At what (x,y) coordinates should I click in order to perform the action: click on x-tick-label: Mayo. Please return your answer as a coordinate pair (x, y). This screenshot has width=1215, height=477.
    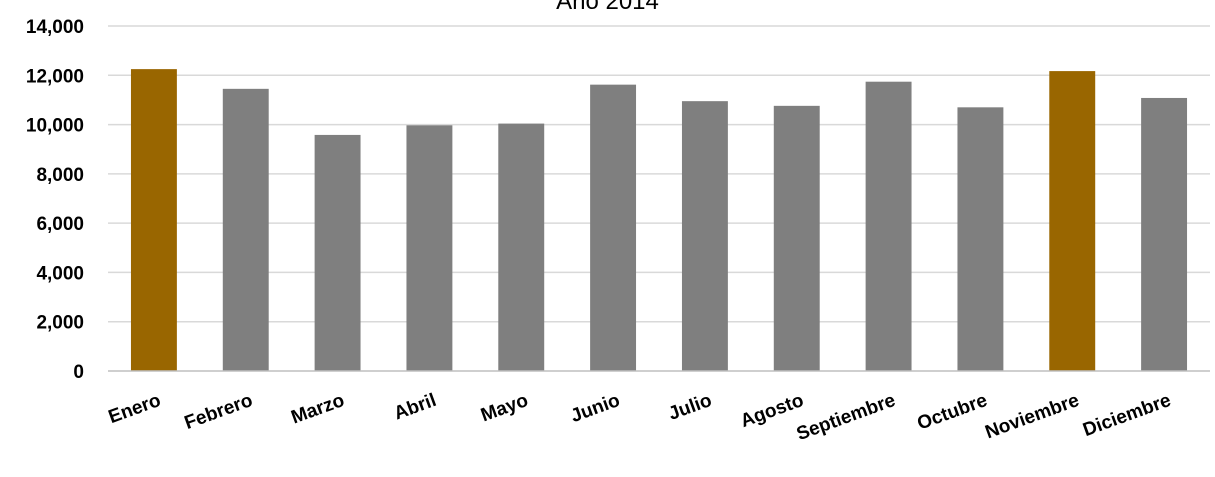
    Looking at the image, I should click on (504, 408).